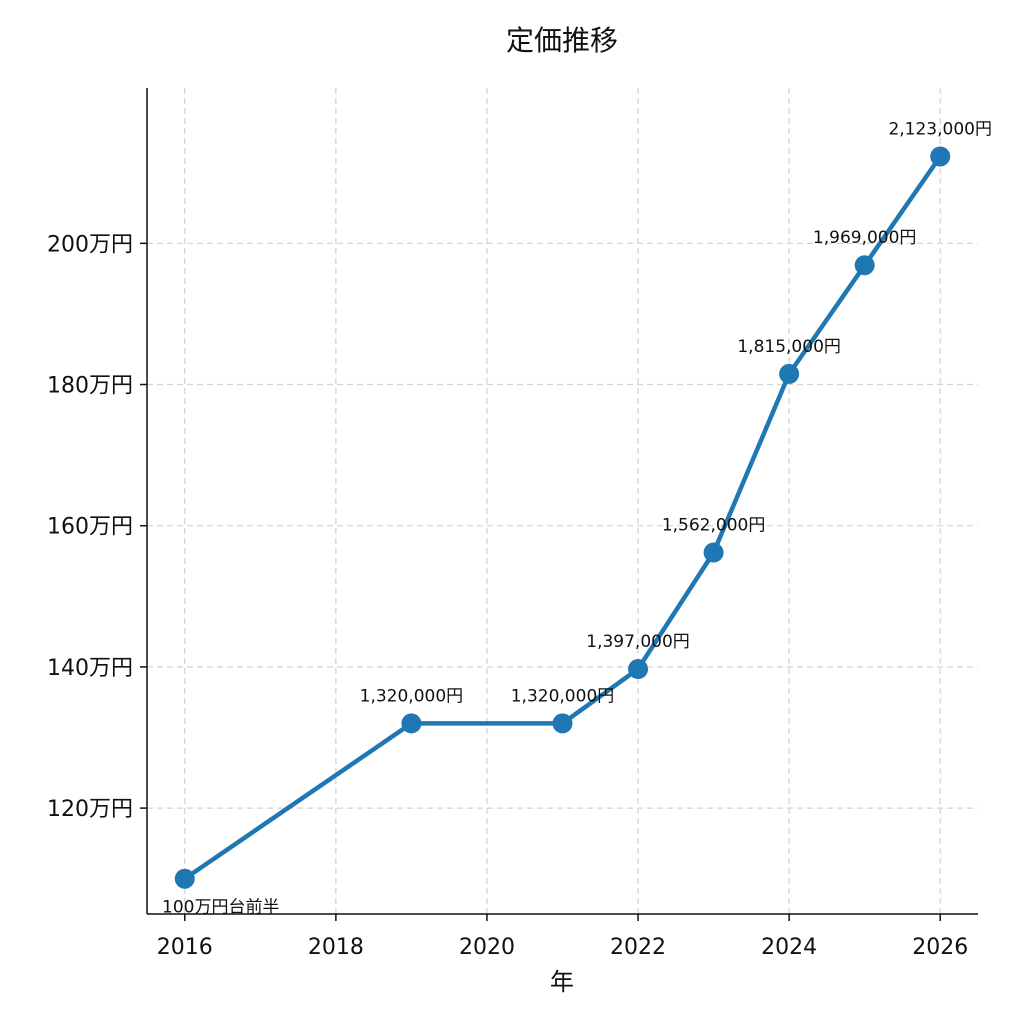 The width and height of the screenshot is (1024, 1024). I want to click on x-axis-label: 年, so click(562, 982).